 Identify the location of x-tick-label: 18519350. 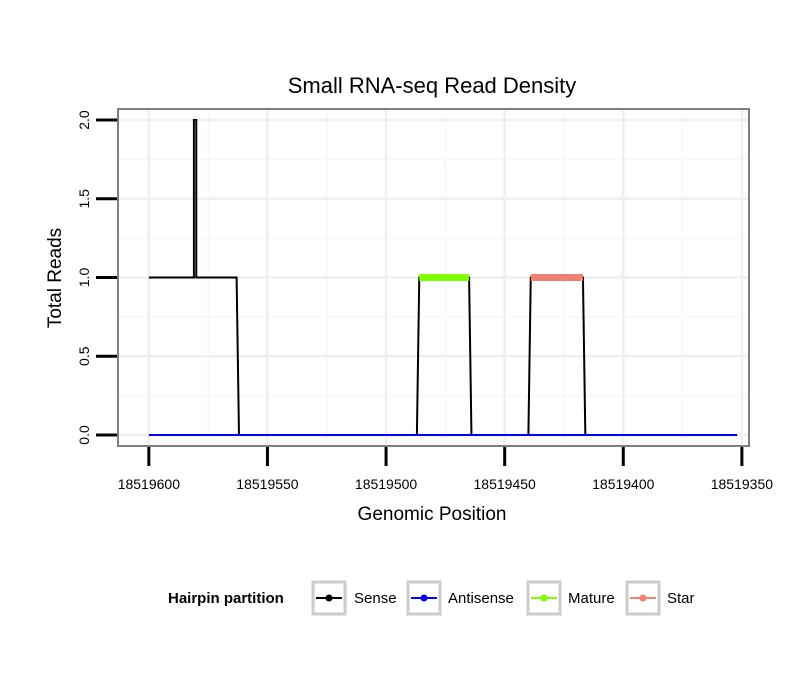
(742, 484).